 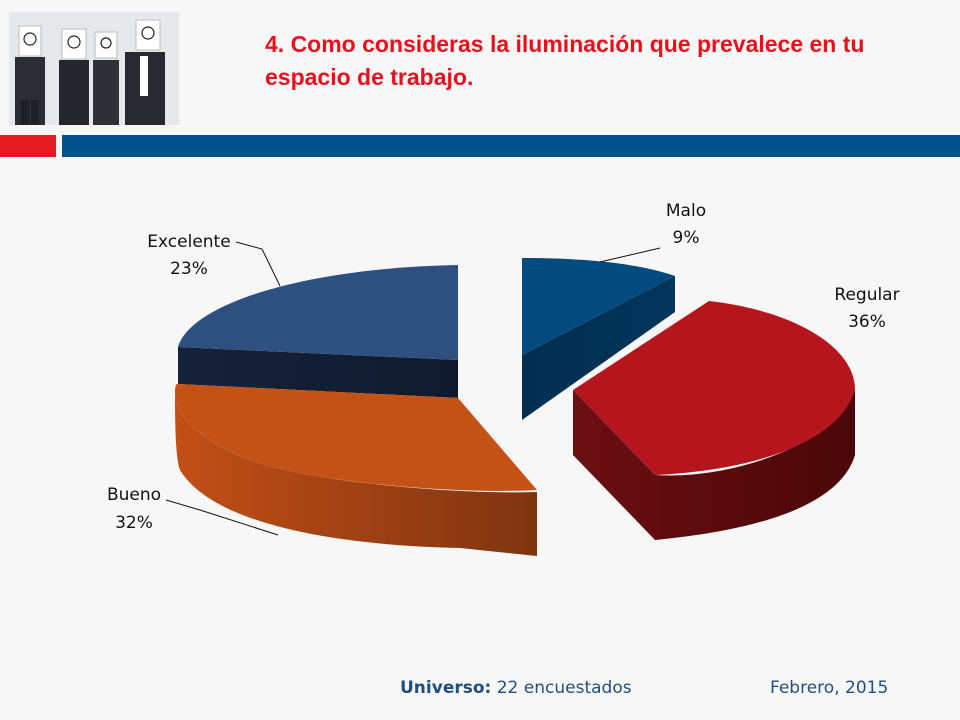 What do you see at coordinates (511, 146) in the screenshot?
I see `accent-bar-blue` at bounding box center [511, 146].